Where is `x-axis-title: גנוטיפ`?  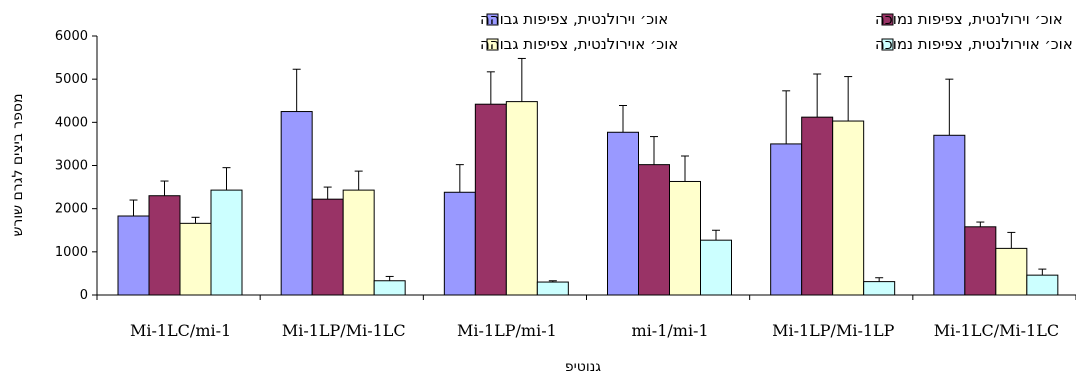 x-axis-title: גנוטיפ is located at coordinates (583, 367).